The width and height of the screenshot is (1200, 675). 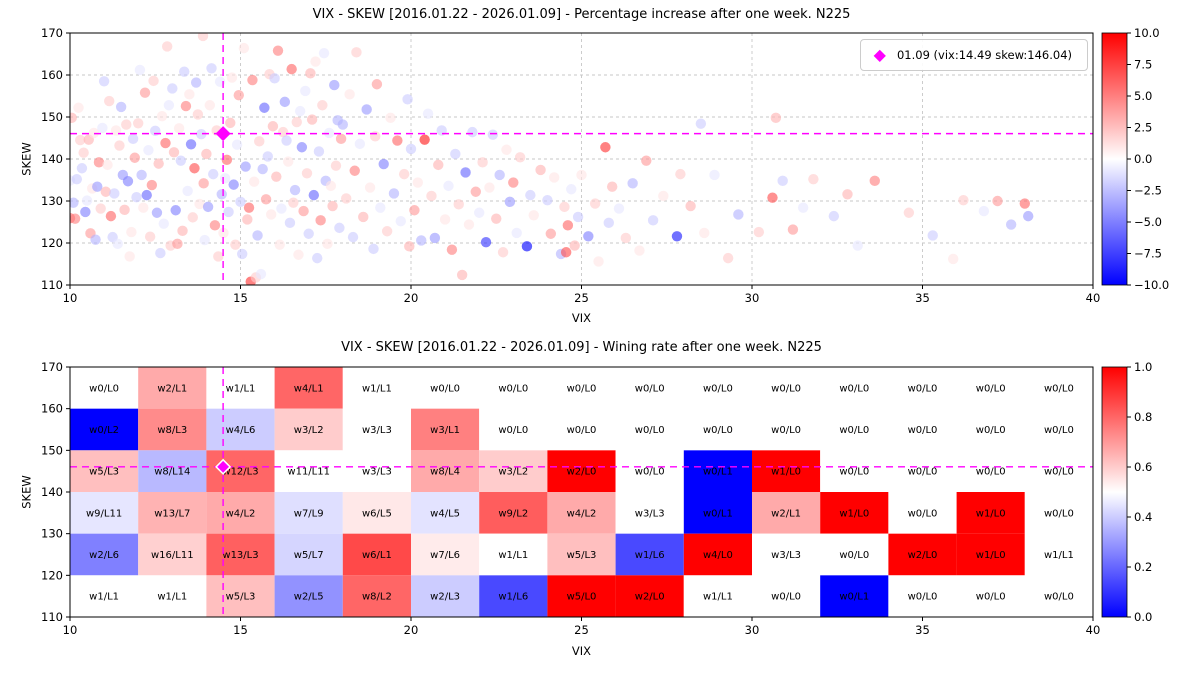 I want to click on bottom-chart-xtick-label: 10, so click(x=70, y=630).